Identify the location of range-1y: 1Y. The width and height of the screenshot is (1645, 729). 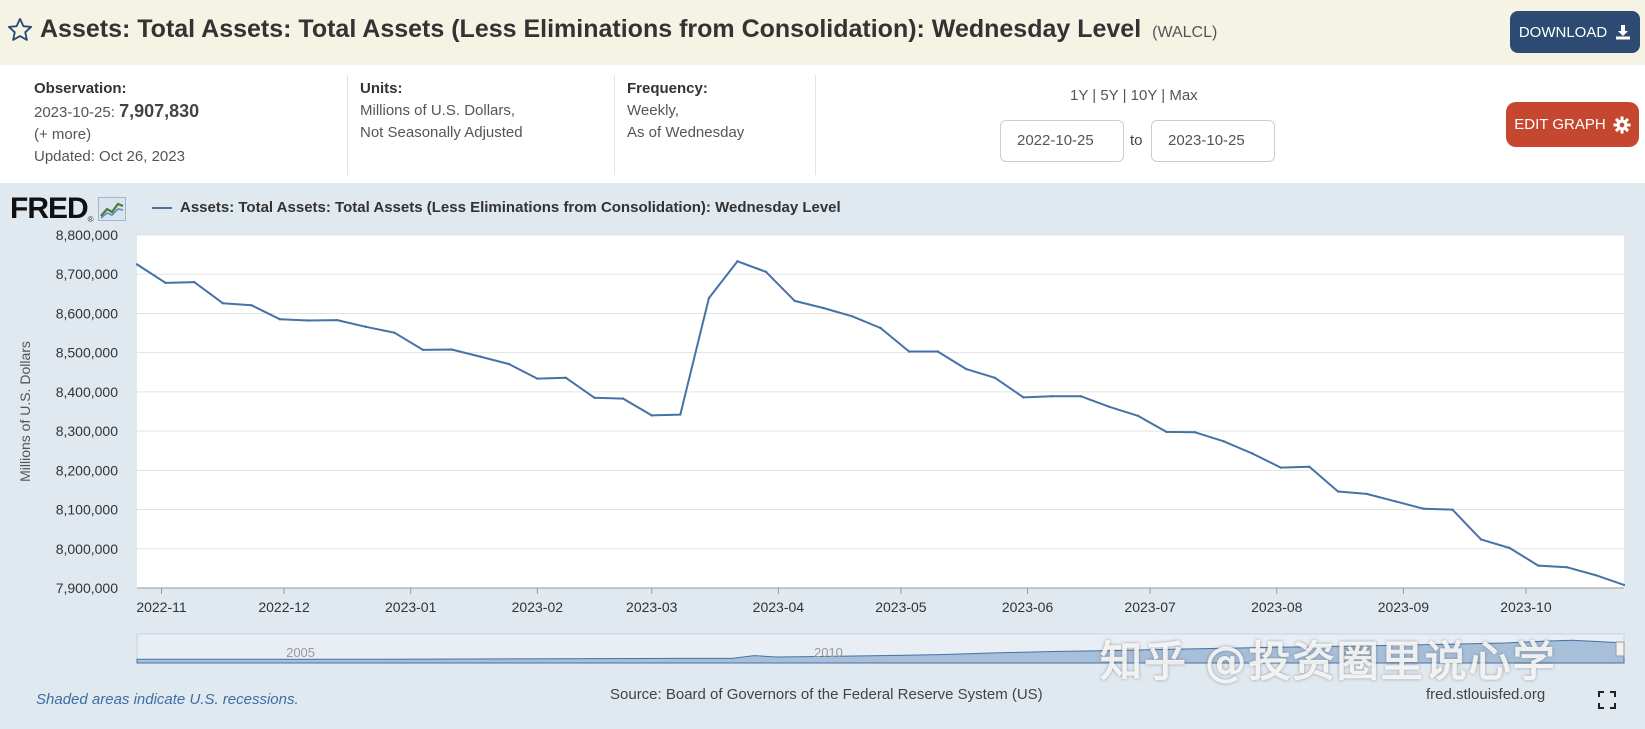
(1079, 95).